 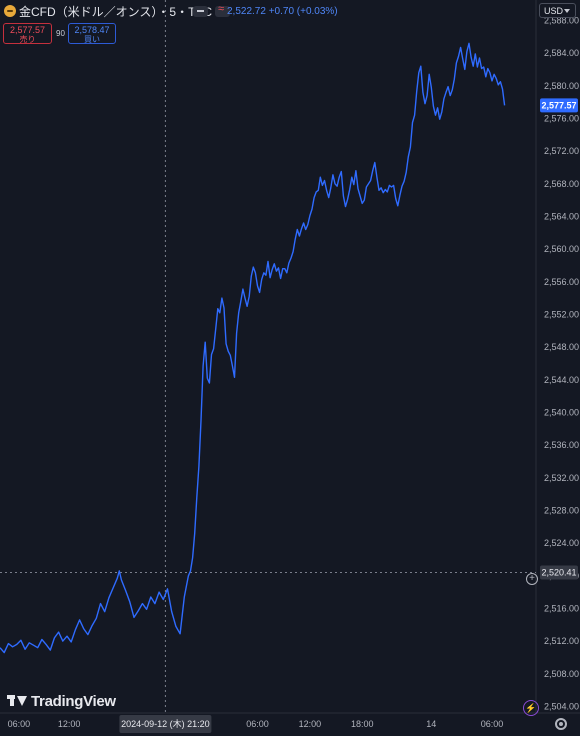 I want to click on y-tick-label: 2,524.00, so click(x=561, y=543).